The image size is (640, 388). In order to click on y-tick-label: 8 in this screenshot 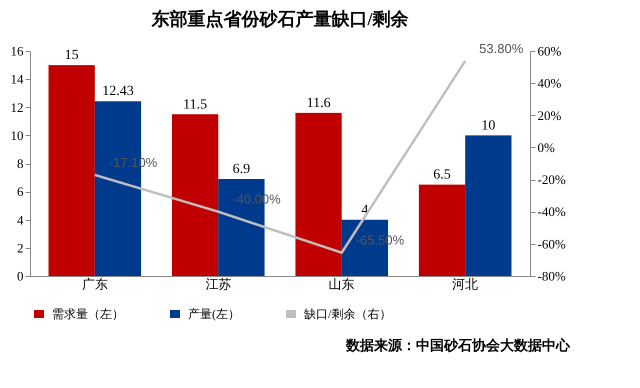, I will do `click(20, 163)`.